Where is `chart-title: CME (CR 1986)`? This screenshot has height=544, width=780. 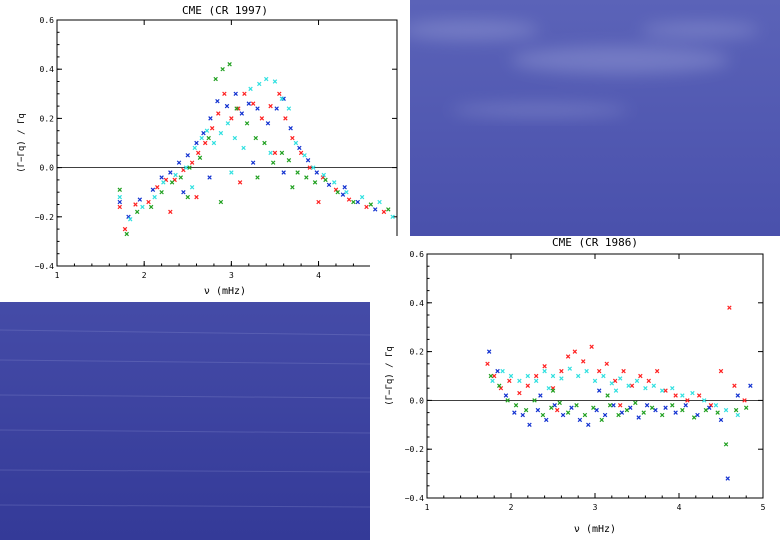 chart-title: CME (CR 1986) is located at coordinates (595, 242).